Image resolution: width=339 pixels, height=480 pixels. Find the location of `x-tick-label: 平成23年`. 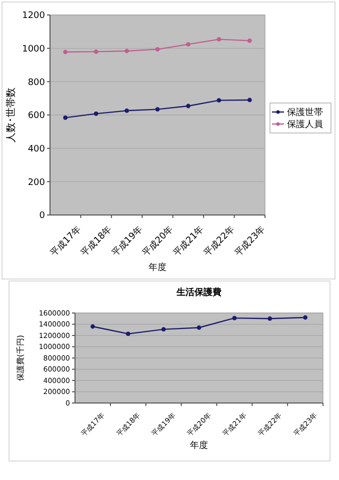

x-tick-label: 平成23年 is located at coordinates (250, 241).